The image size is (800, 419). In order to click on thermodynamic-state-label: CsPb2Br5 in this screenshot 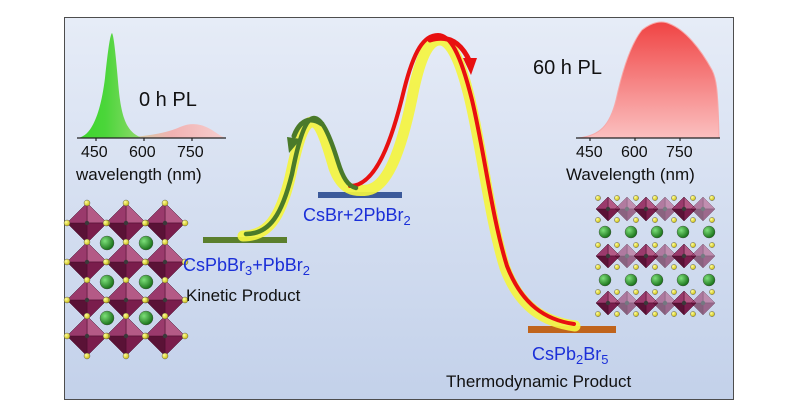, I will do `click(570, 355)`.